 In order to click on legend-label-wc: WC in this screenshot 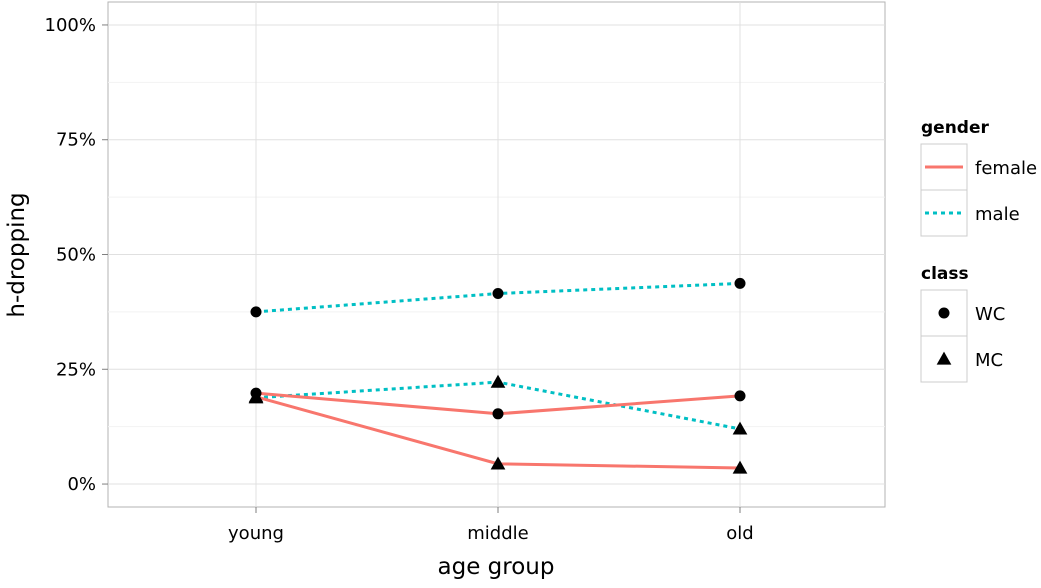, I will do `click(990, 314)`.